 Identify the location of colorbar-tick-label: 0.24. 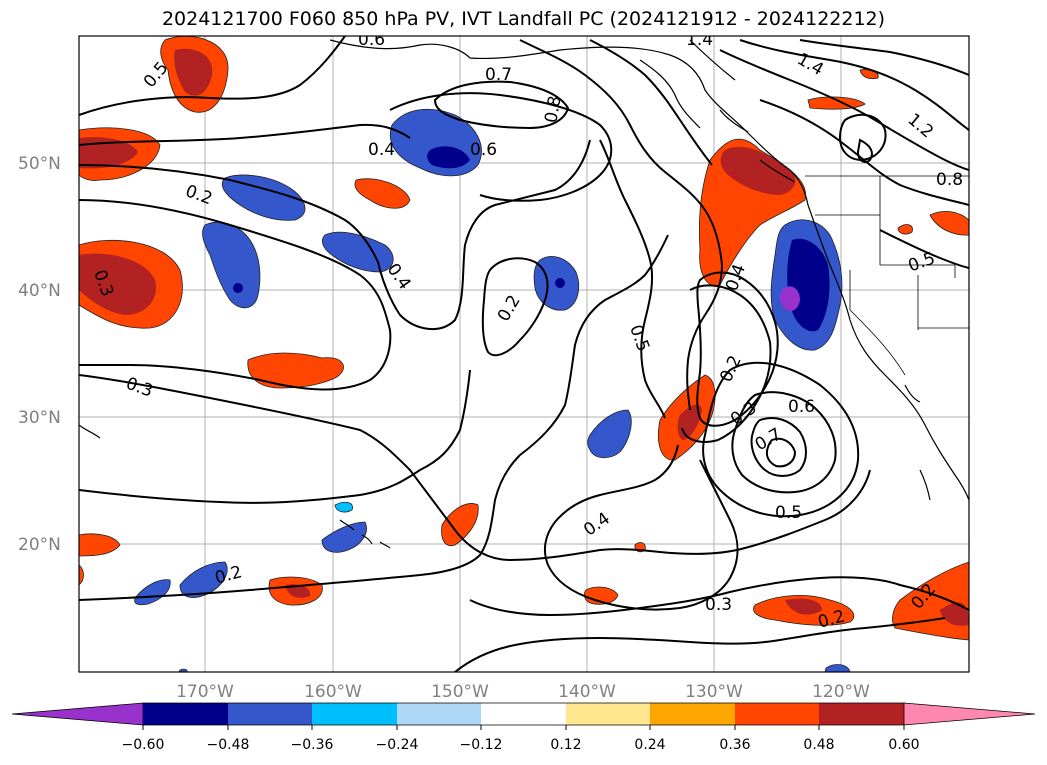
(649, 745).